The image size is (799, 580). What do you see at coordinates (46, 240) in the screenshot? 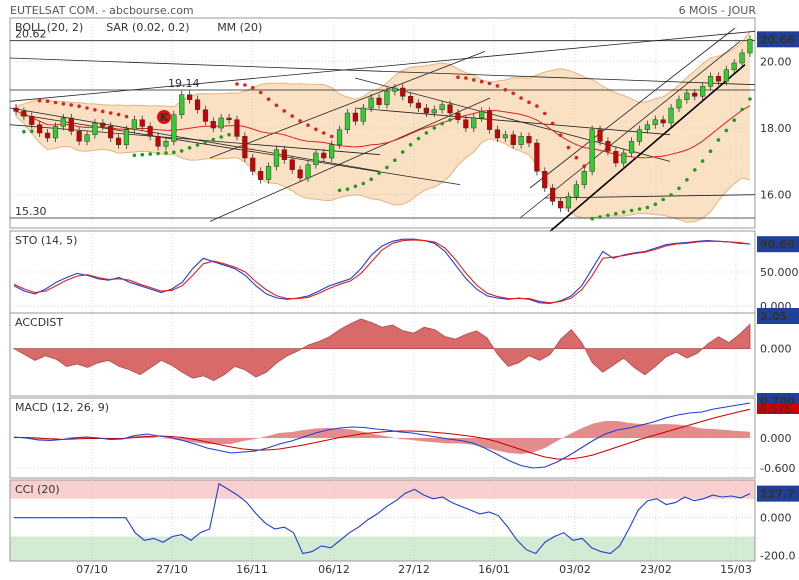
I see `legend-entry-0: STO (14, 5)` at bounding box center [46, 240].